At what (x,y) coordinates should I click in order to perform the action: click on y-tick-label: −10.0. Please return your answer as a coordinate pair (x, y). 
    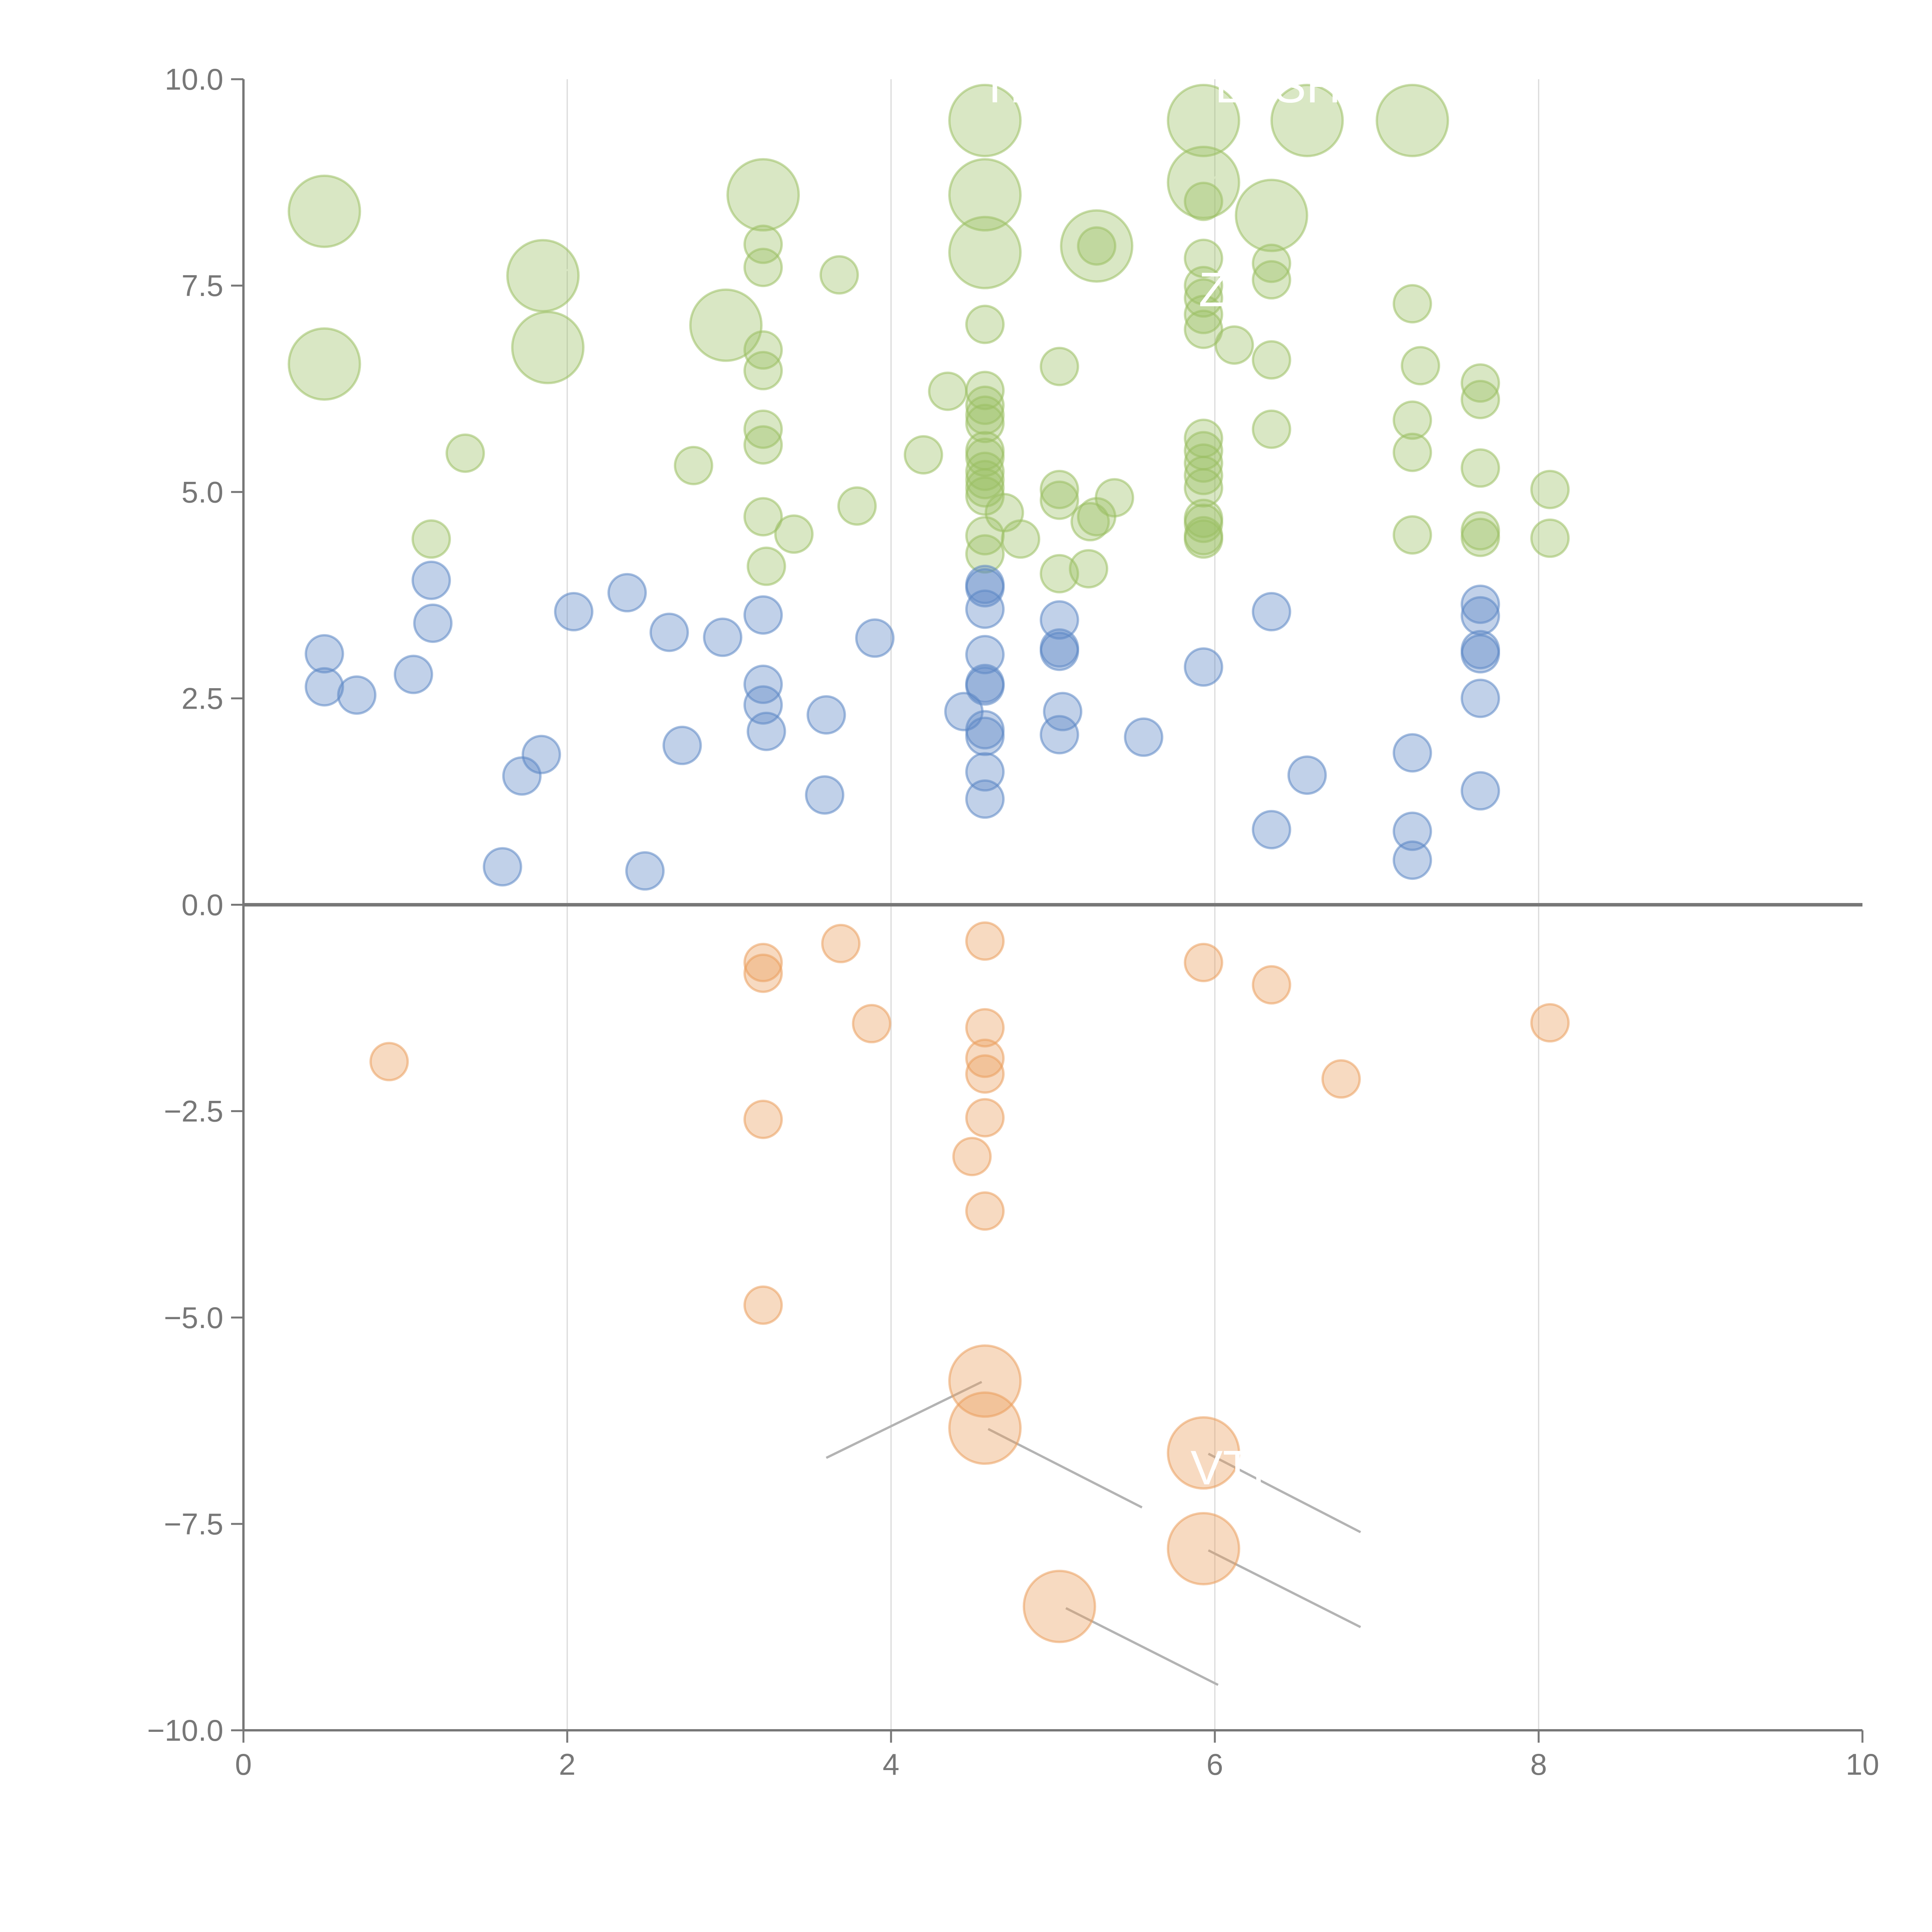
    Looking at the image, I should click on (185, 1730).